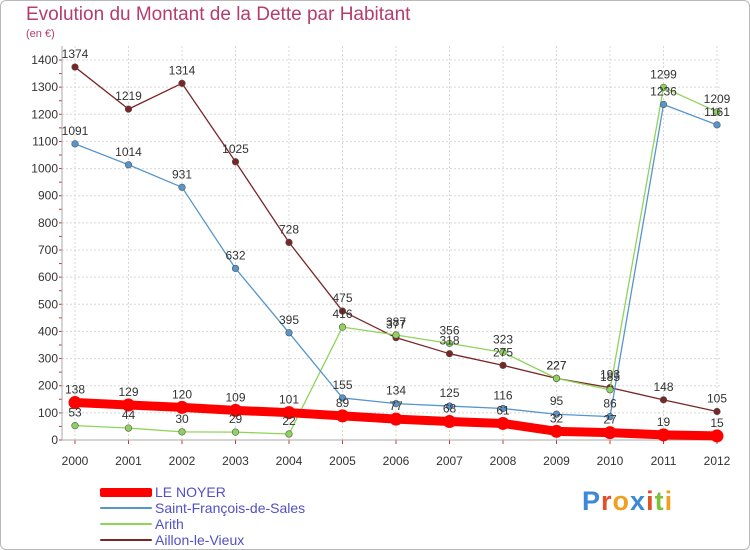 The image size is (750, 550). What do you see at coordinates (659, 501) in the screenshot?
I see `logo-letter: t` at bounding box center [659, 501].